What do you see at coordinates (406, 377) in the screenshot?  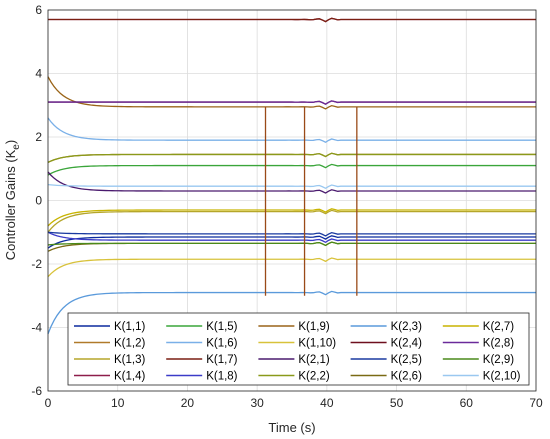 I see `legend-label-16: K(2,6)` at bounding box center [406, 377].